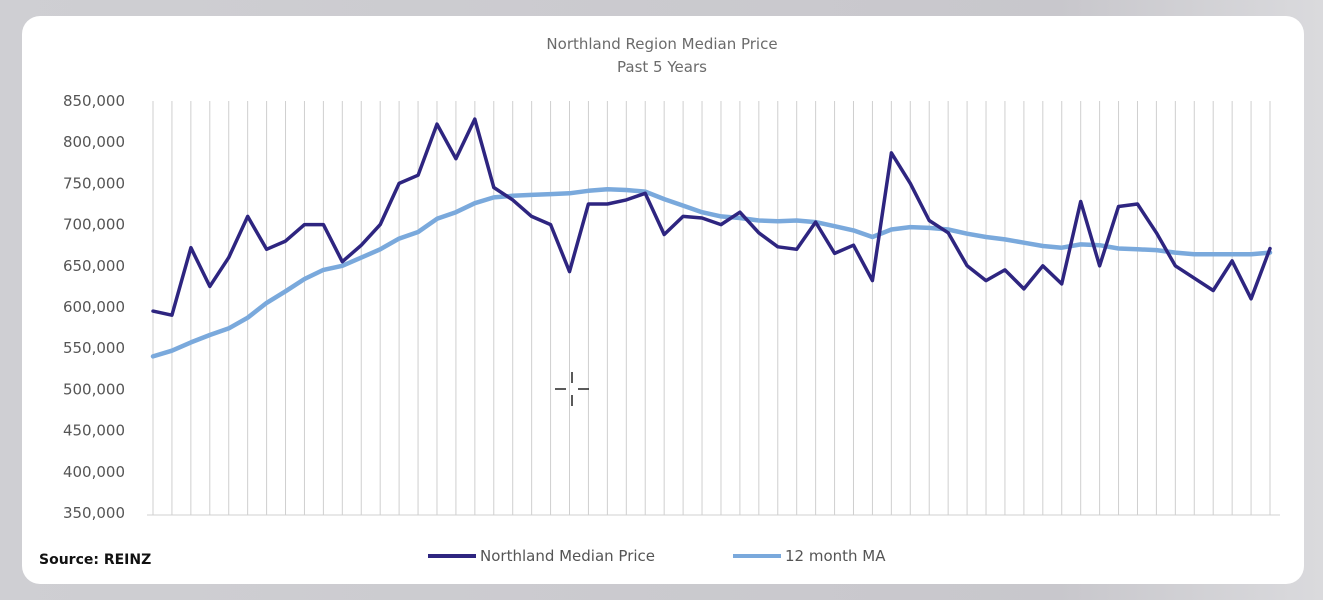 The height and width of the screenshot is (600, 1323). What do you see at coordinates (94, 183) in the screenshot?
I see `y-tick-label: 750,000` at bounding box center [94, 183].